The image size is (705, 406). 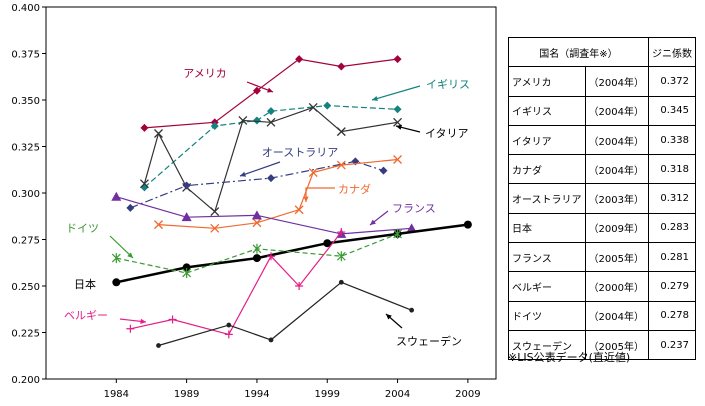 What do you see at coordinates (25, 287) in the screenshot?
I see `y-tick-label: 0.250` at bounding box center [25, 287].